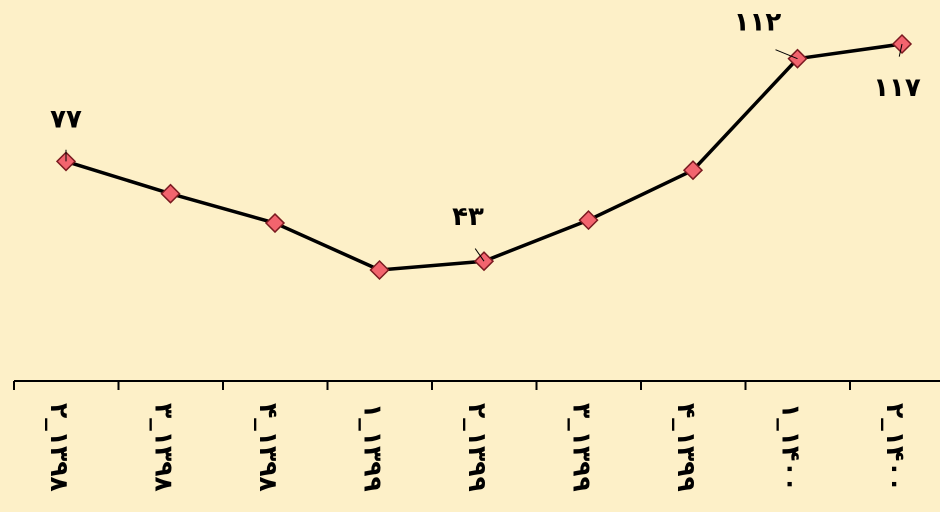 This screenshot has height=512, width=940. What do you see at coordinates (686, 447) in the screenshot?
I see `x-tick-label: ۴_۱۳۹۹` at bounding box center [686, 447].